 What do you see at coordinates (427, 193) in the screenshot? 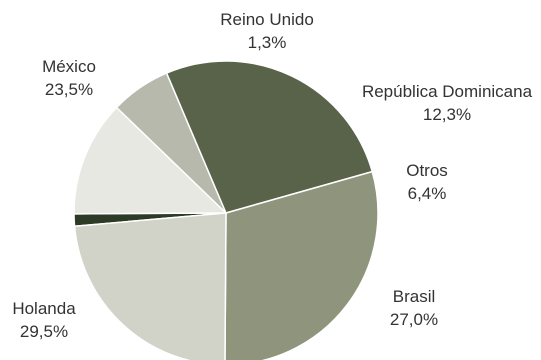
I see `label-otros-value: 6,4%` at bounding box center [427, 193].